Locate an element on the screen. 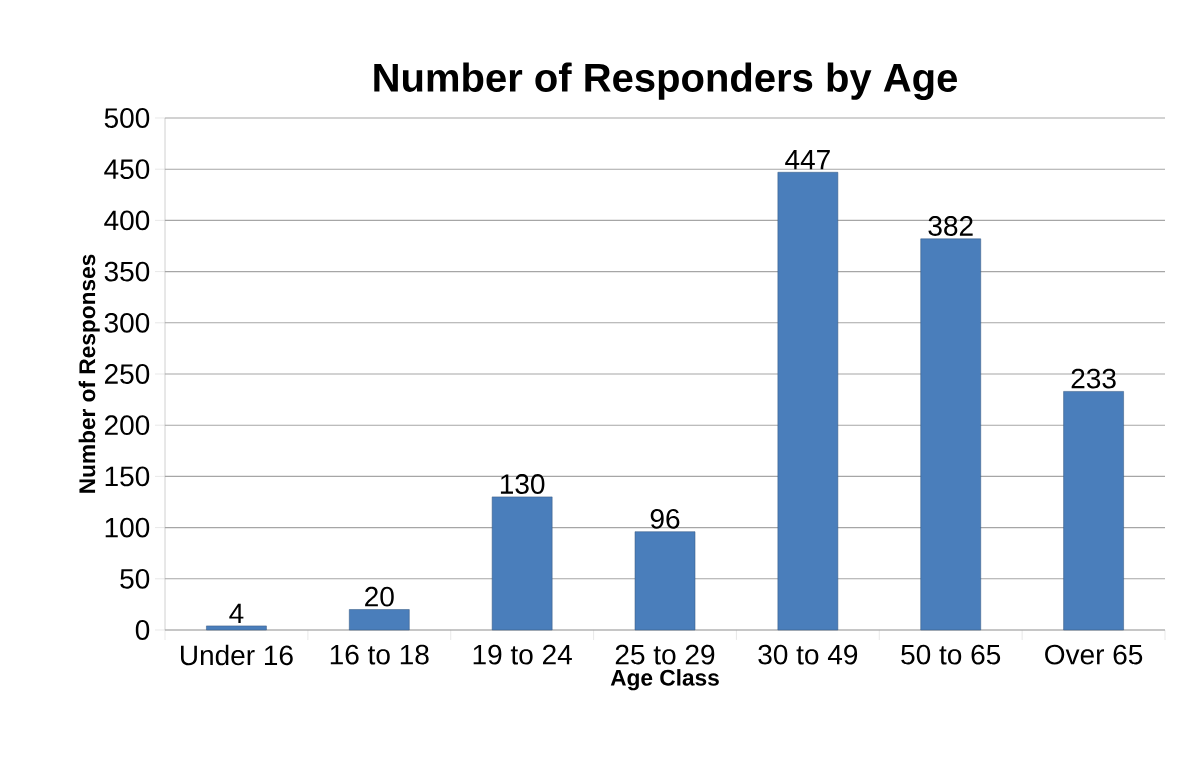 The height and width of the screenshot is (757, 1194). x-tick-label: 50 to 65 is located at coordinates (951, 654).